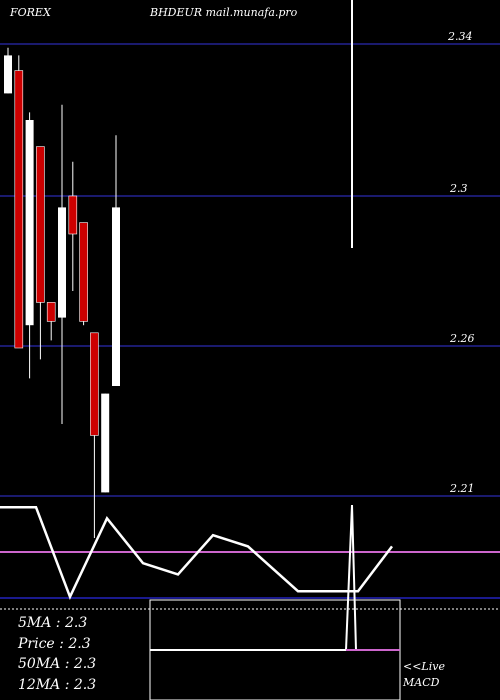 Image resolution: width=500 pixels, height=700 pixels. What do you see at coordinates (424, 666) in the screenshot?
I see `live-macd-link: <<Live` at bounding box center [424, 666].